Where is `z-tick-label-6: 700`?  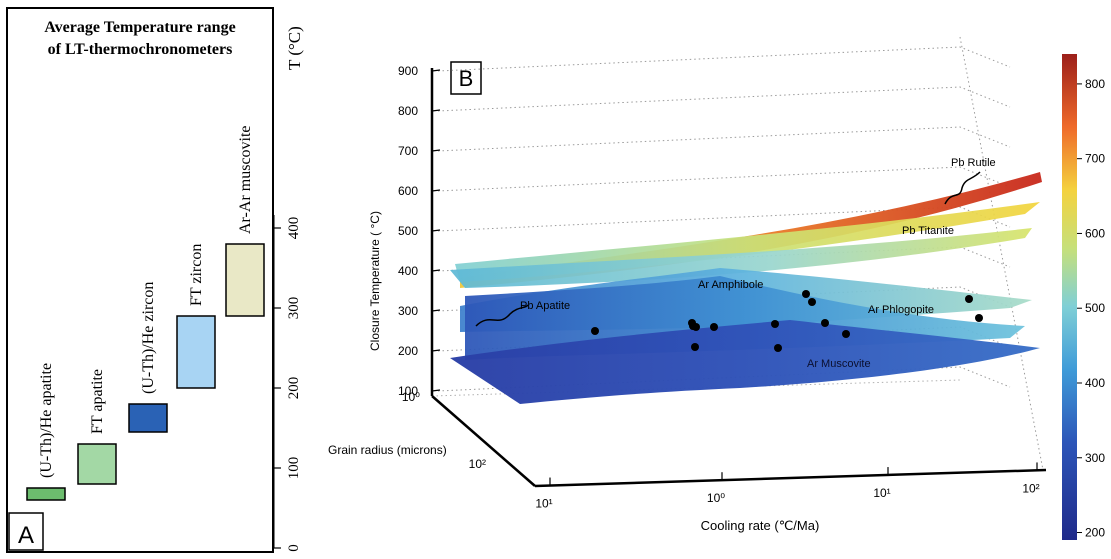 z-tick-label-6: 700 is located at coordinates (408, 151).